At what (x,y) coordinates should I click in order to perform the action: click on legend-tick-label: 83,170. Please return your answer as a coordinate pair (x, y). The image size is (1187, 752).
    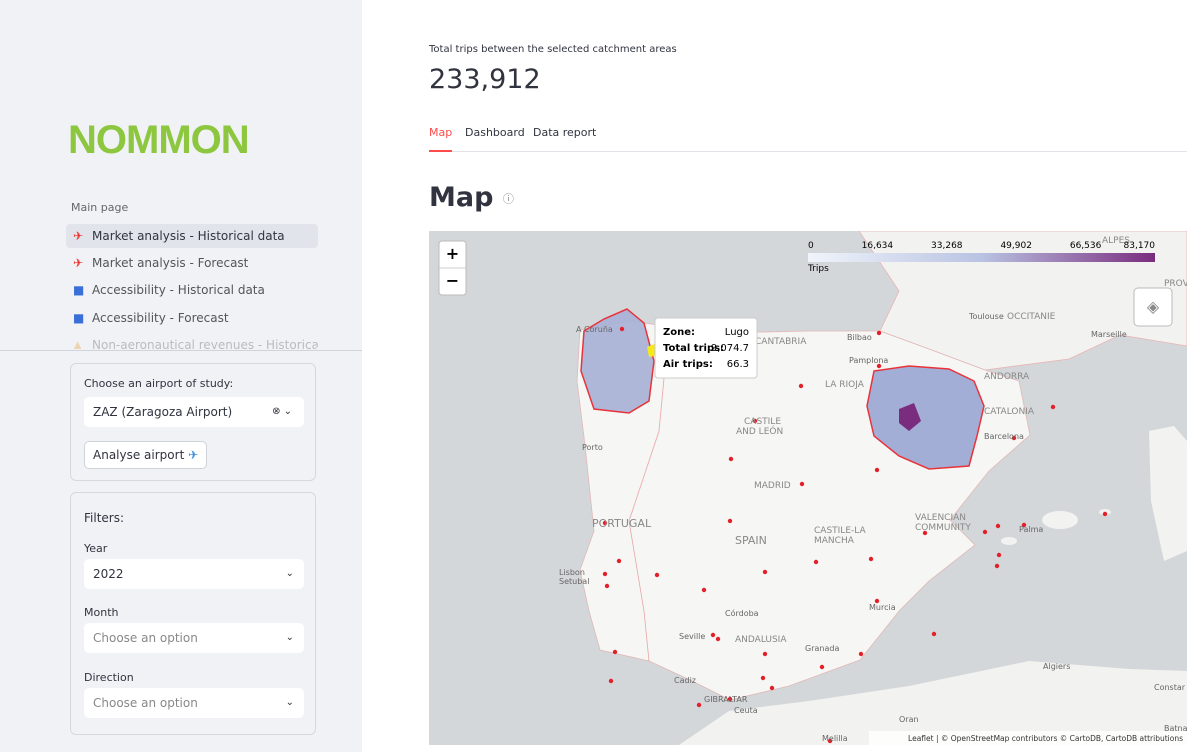
    Looking at the image, I should click on (1140, 246).